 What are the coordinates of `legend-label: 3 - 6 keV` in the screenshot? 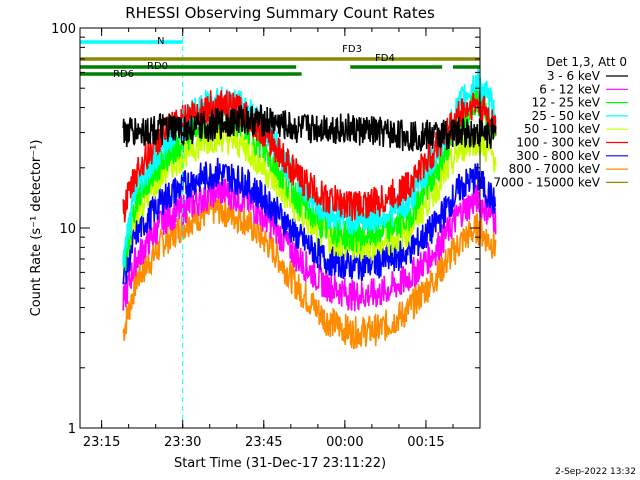 It's located at (574, 76).